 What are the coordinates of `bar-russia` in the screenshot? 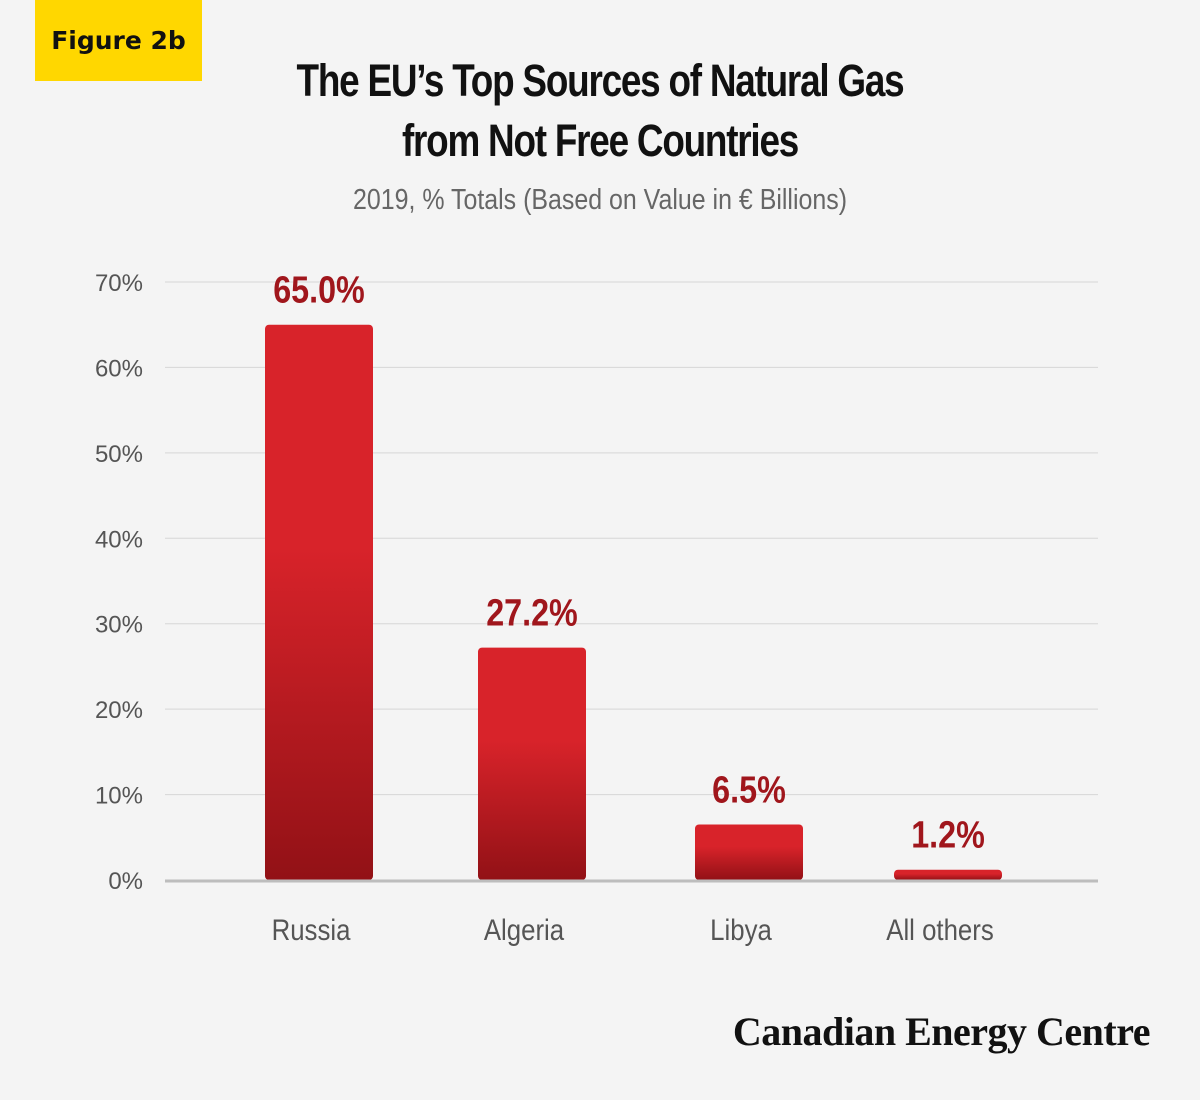 It's located at (319, 602).